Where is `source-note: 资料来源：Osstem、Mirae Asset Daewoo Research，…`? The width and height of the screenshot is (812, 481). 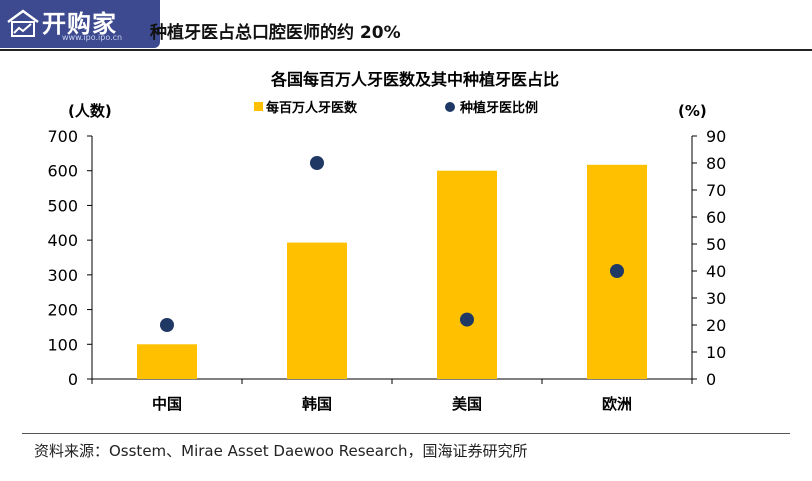
source-note: 资料来源：Osstem、Mirae Asset Daewoo Research，… is located at coordinates (281, 451).